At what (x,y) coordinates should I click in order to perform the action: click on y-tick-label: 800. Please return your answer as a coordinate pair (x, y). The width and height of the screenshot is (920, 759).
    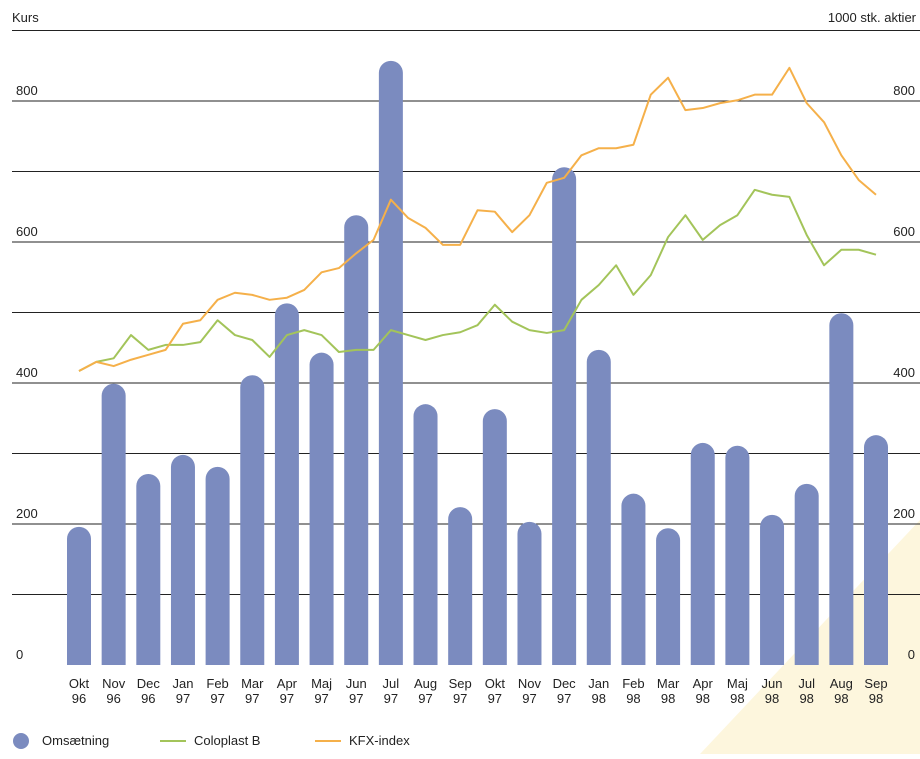
    Looking at the image, I should click on (27, 90).